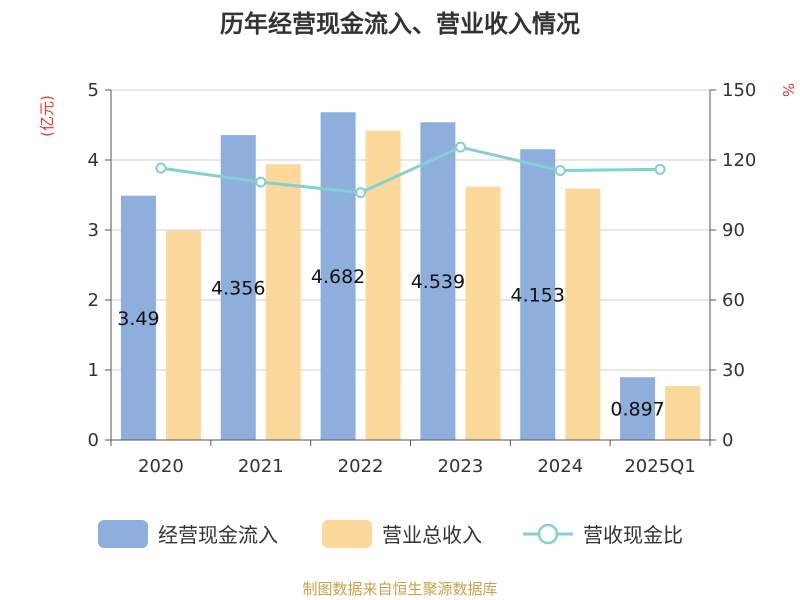  I want to click on data-label-cash-inflow: 4.682, so click(338, 277).